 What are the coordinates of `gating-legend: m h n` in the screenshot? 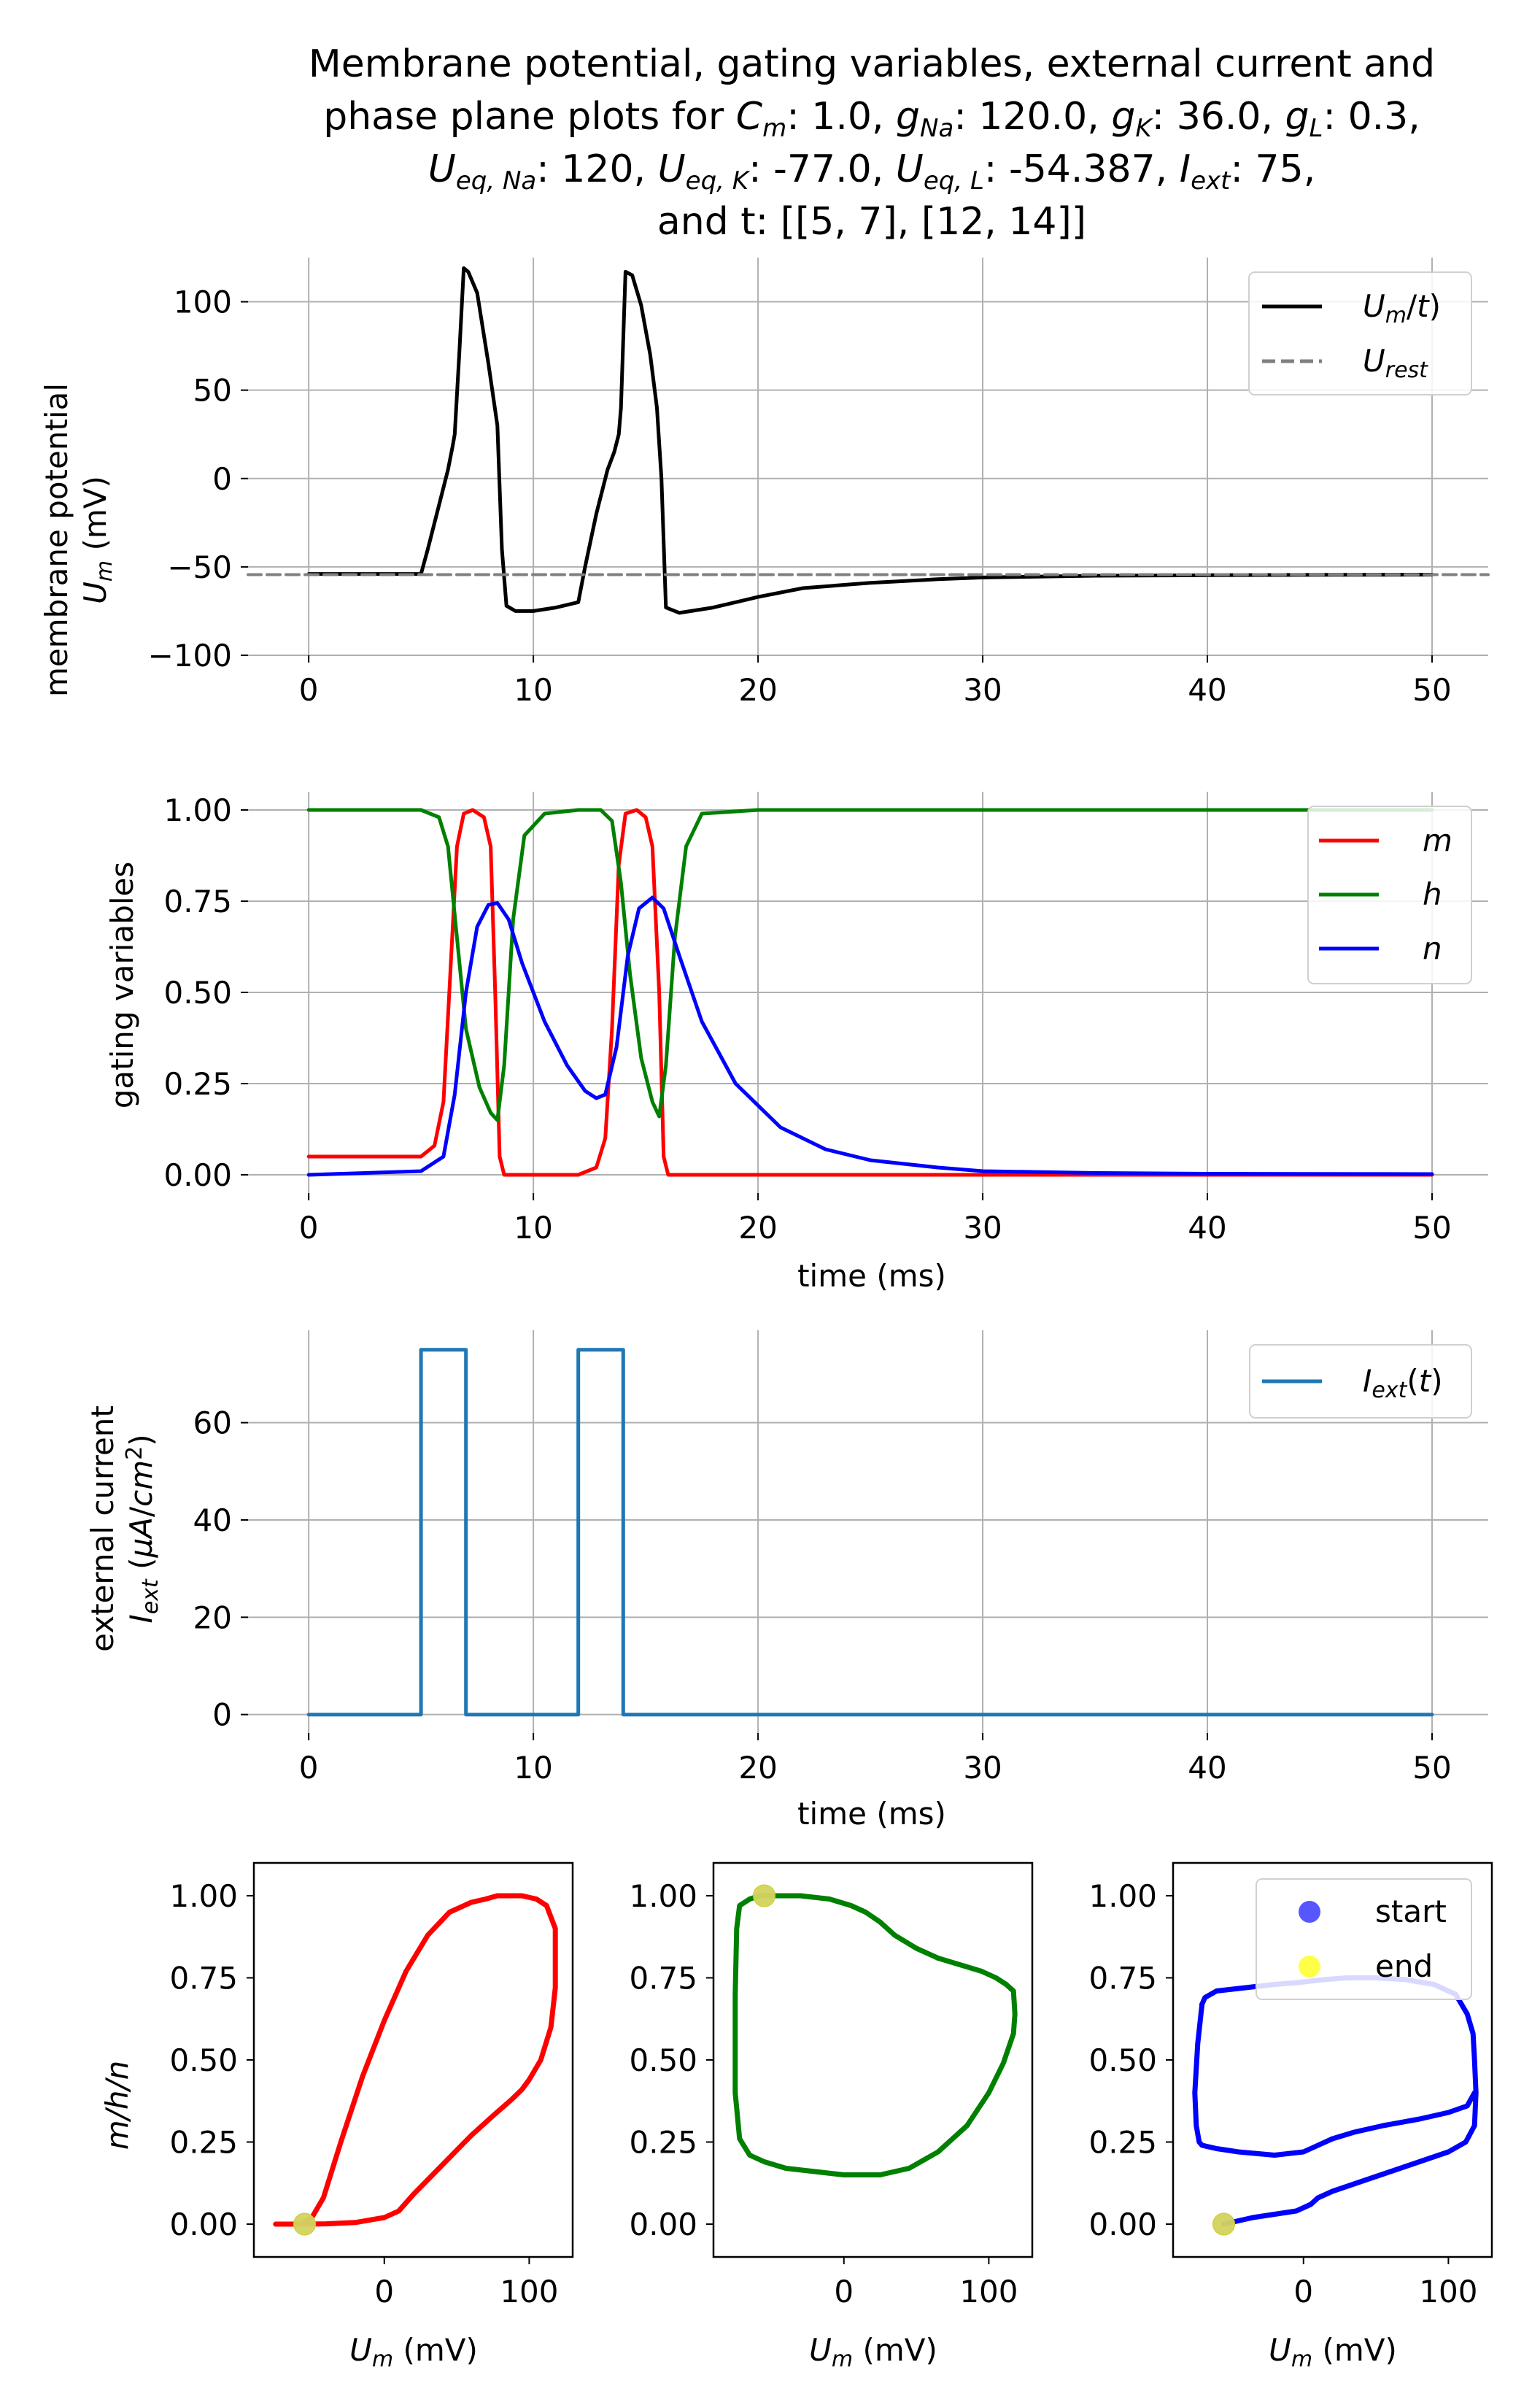 It's located at (1390, 895).